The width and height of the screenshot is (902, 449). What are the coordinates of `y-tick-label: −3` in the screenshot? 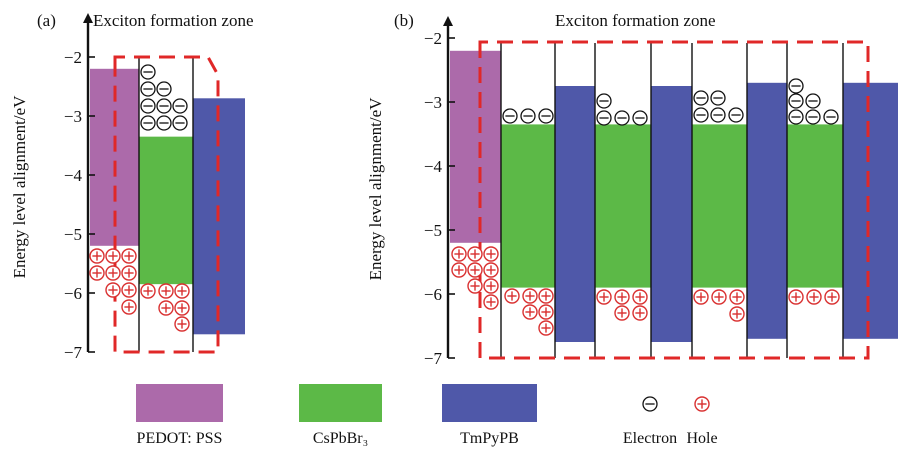 It's located at (433, 102).